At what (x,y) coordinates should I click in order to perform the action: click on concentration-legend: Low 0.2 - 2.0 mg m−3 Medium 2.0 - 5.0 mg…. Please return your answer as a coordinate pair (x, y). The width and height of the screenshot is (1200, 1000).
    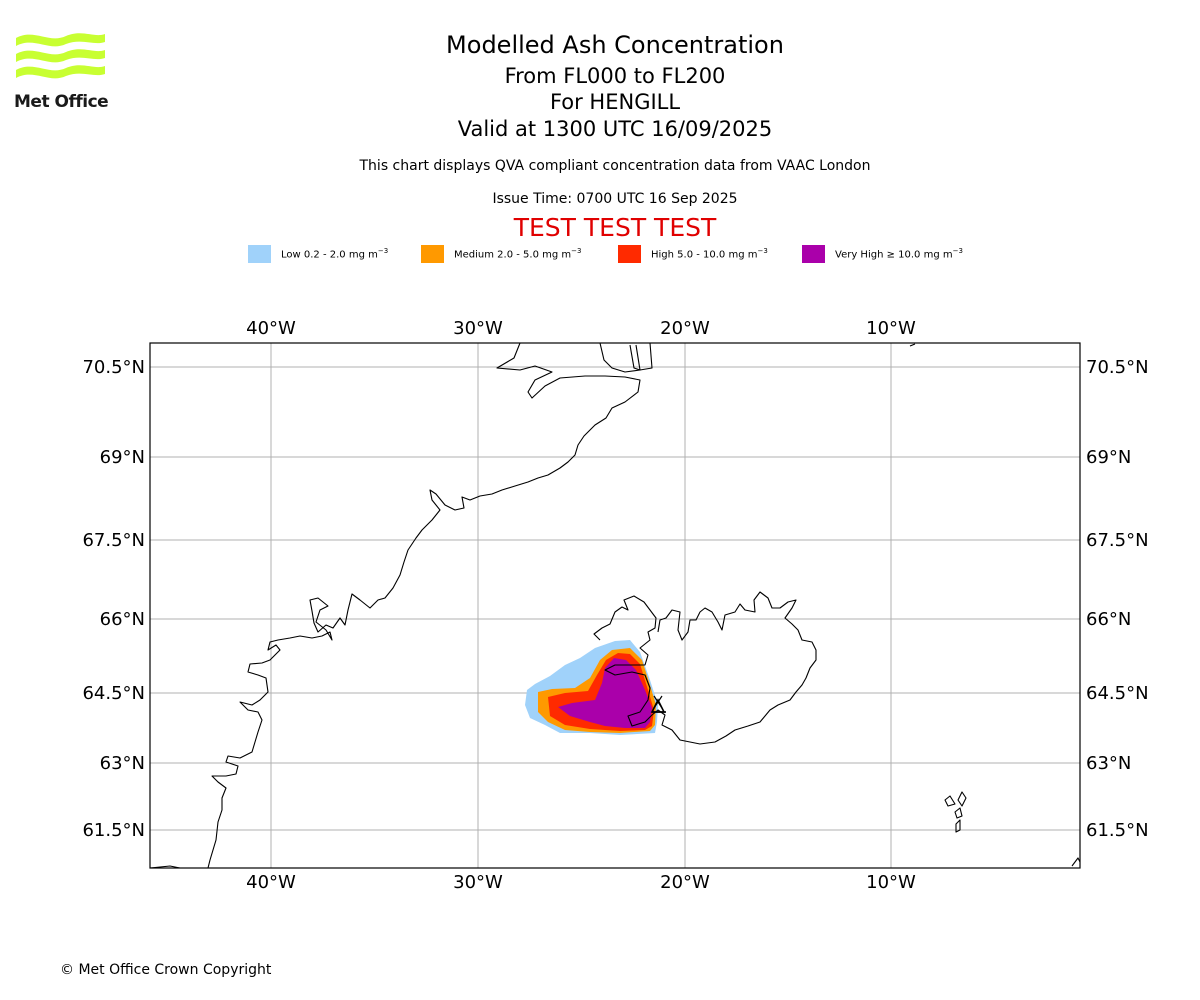
    Looking at the image, I should click on (600, 254).